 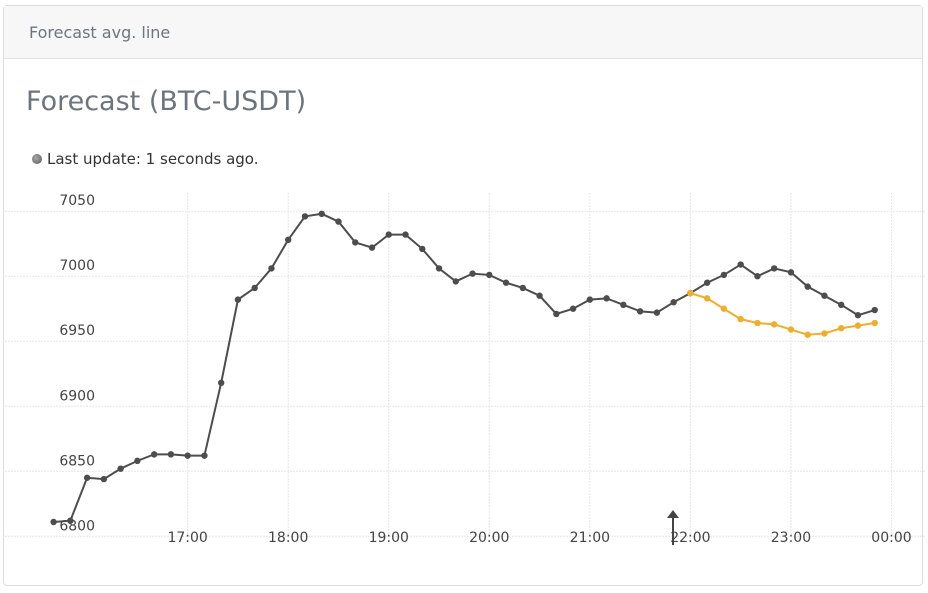 What do you see at coordinates (673, 527) in the screenshot?
I see `arrow-marker` at bounding box center [673, 527].